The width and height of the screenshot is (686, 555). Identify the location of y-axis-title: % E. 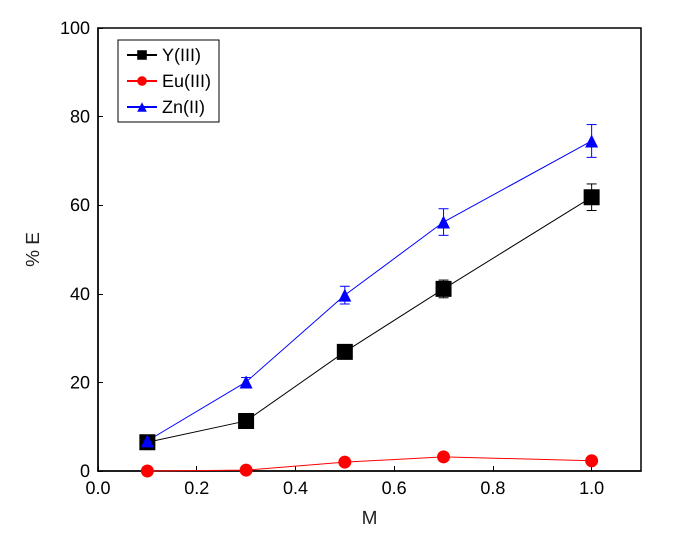
(33, 249).